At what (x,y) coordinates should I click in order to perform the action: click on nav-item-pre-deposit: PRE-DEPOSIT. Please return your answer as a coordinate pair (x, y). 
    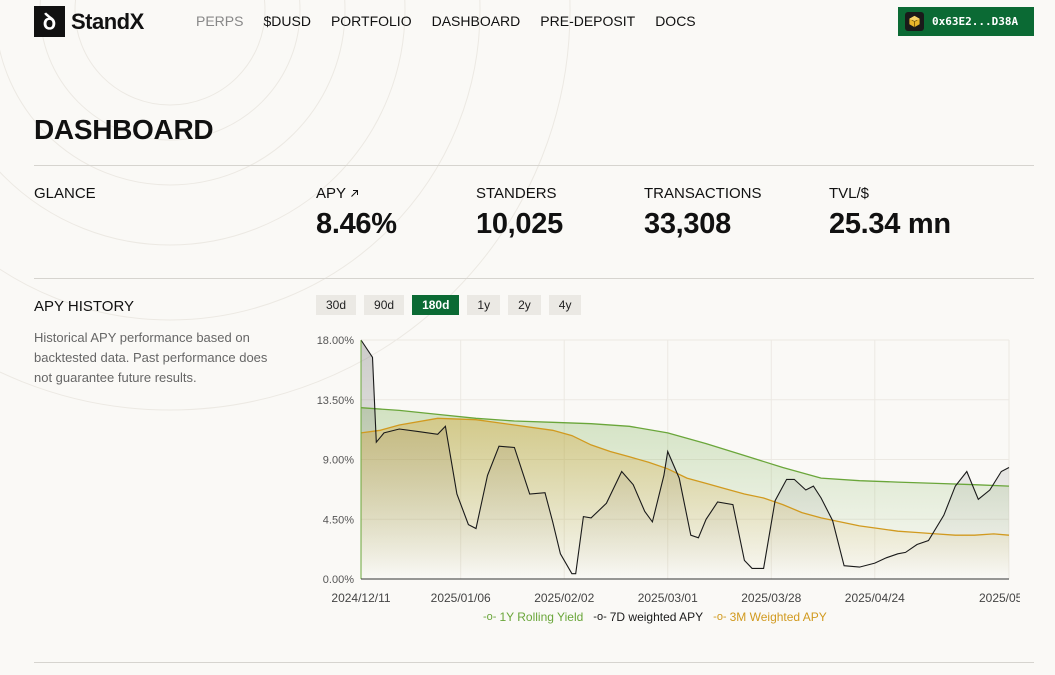
    Looking at the image, I should click on (588, 21).